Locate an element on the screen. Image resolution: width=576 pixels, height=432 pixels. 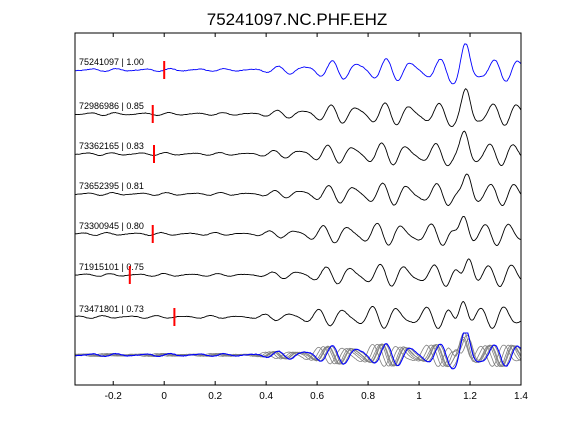
x-tick-label: 0.8 is located at coordinates (368, 396).